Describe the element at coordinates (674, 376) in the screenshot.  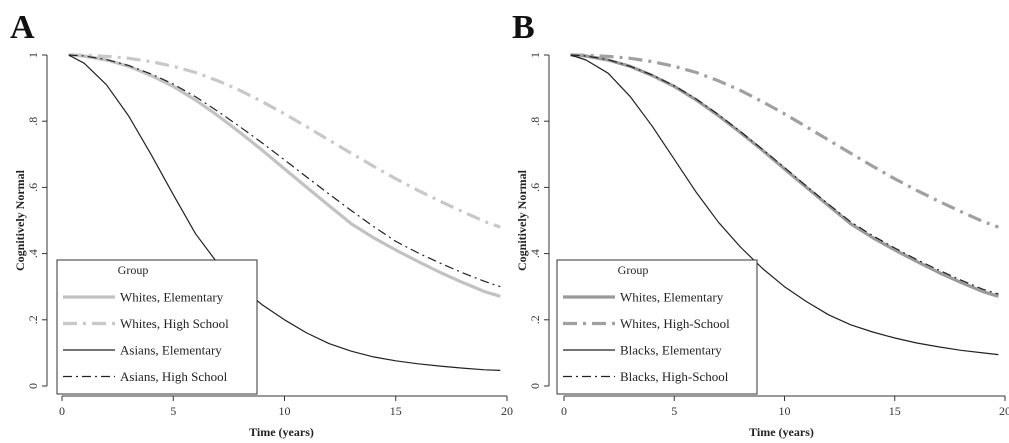
I see `legend-entry-label: Blacks, High-School` at that location.